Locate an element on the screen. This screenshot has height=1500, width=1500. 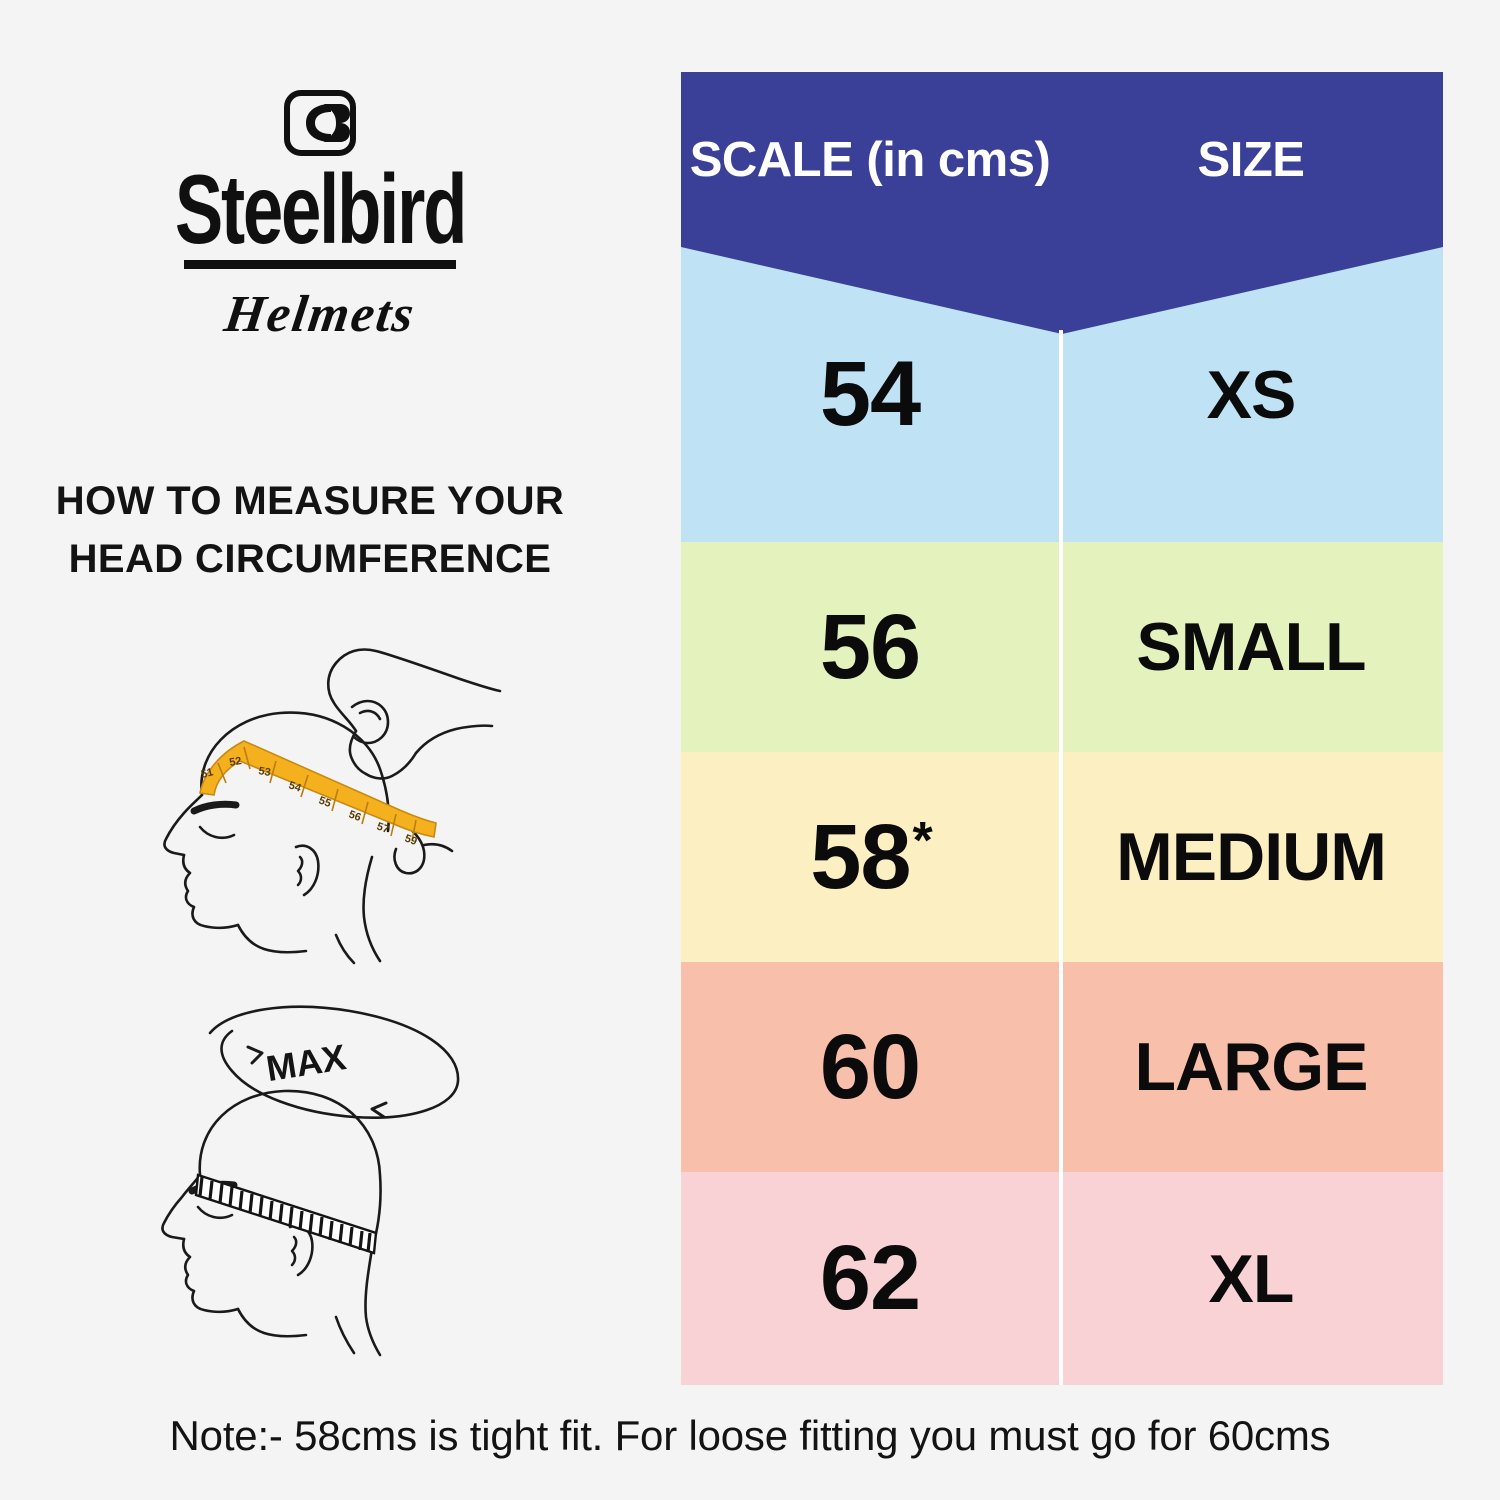
header-chevron-shape is located at coordinates (1062, 203).